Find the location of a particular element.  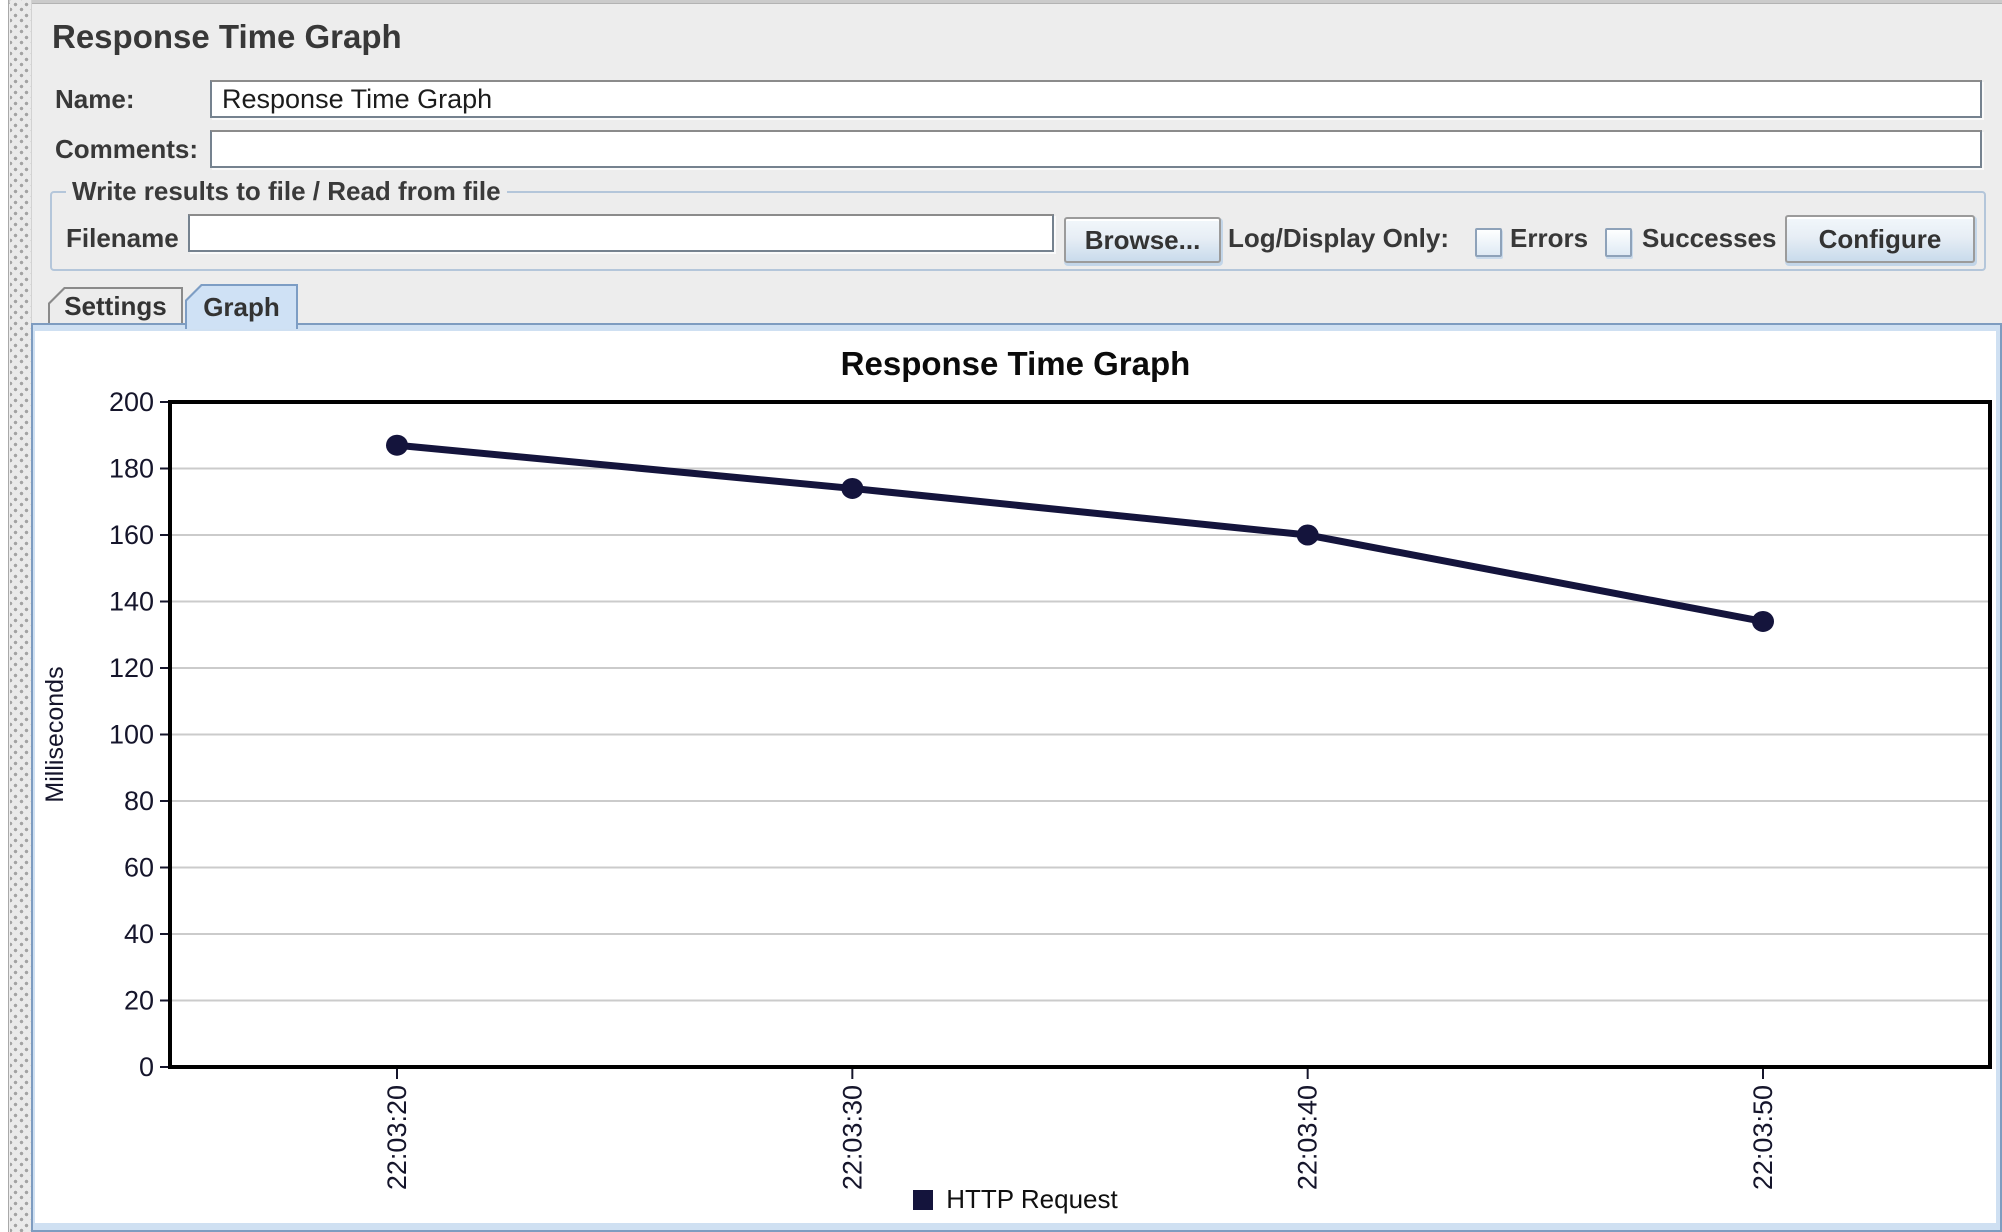

tab-graph-label: Graph is located at coordinates (241, 307).